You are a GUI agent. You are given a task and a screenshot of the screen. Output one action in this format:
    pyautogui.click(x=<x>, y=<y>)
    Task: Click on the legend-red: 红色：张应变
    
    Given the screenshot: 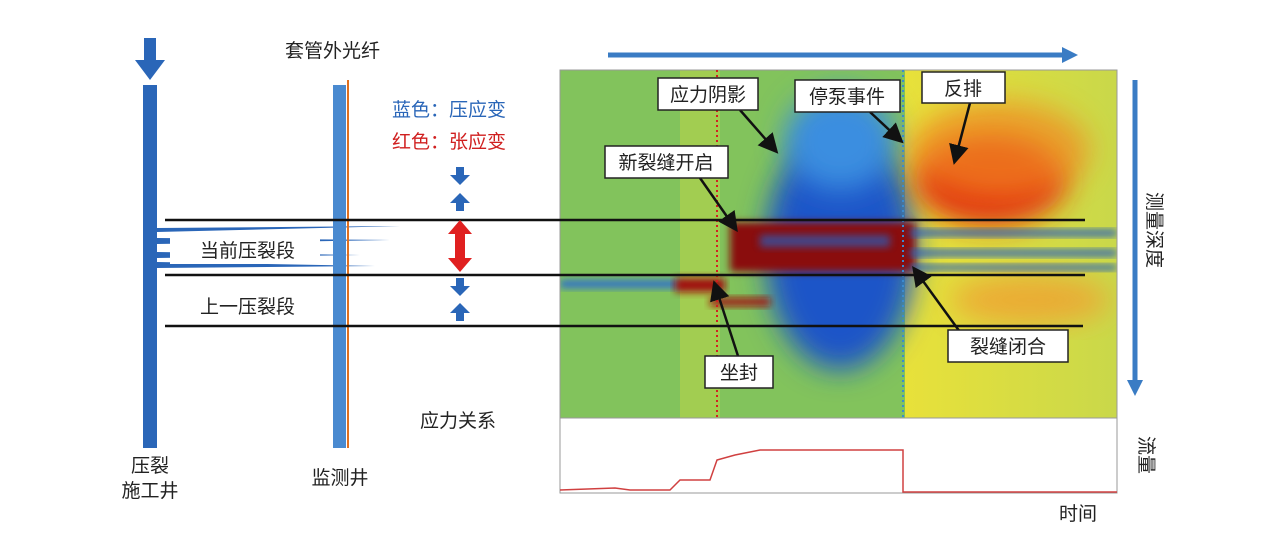 What is the action you would take?
    pyautogui.click(x=449, y=142)
    